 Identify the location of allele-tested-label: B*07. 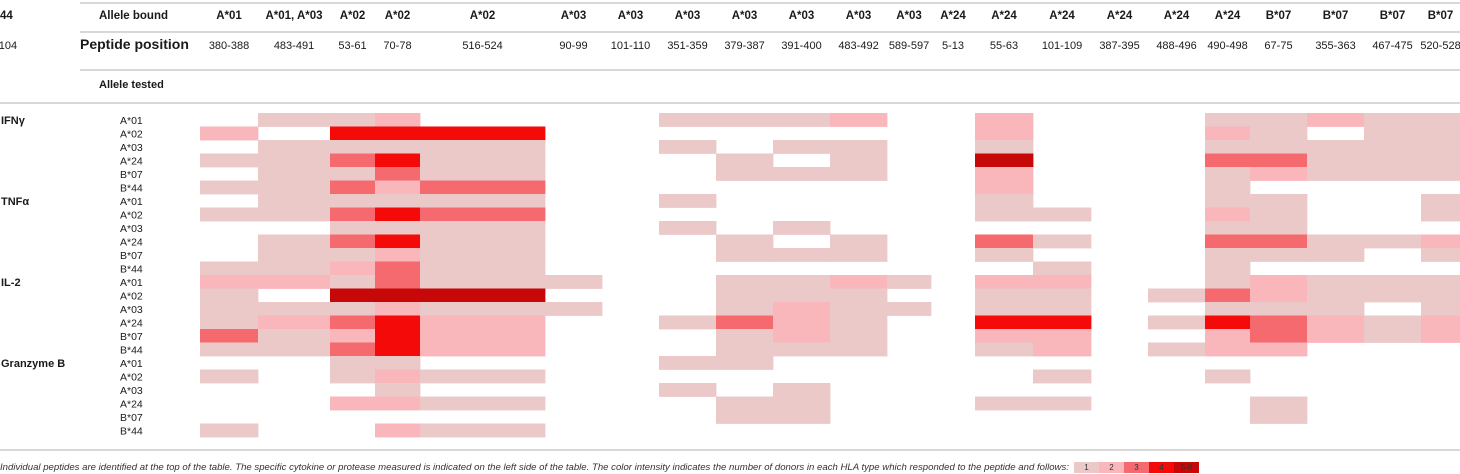
(131, 418).